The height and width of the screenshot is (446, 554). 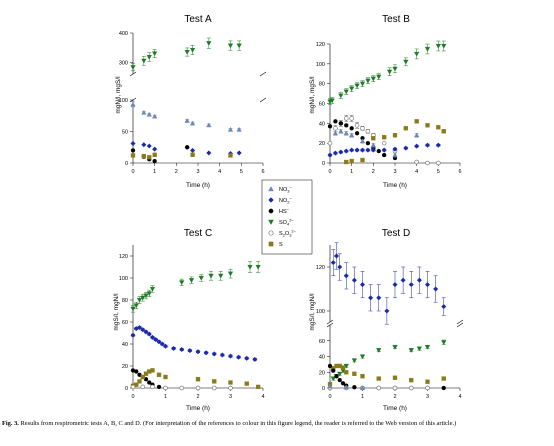 I want to click on y-axis-label: mgN/l, mgS/l, so click(x=312, y=95).